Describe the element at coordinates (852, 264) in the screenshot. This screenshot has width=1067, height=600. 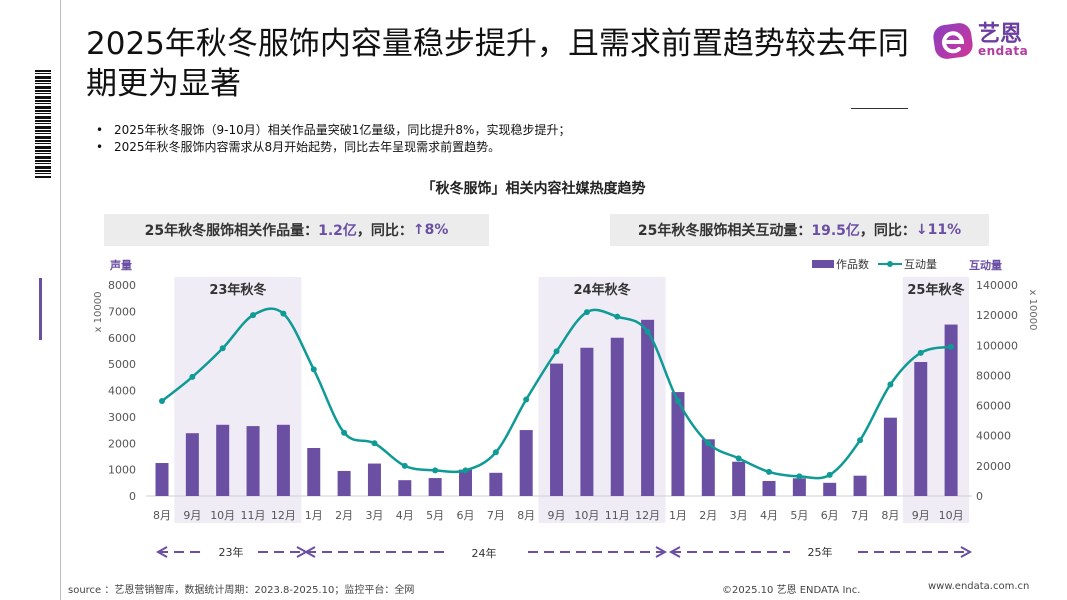
I see `legend-label: 作品数` at that location.